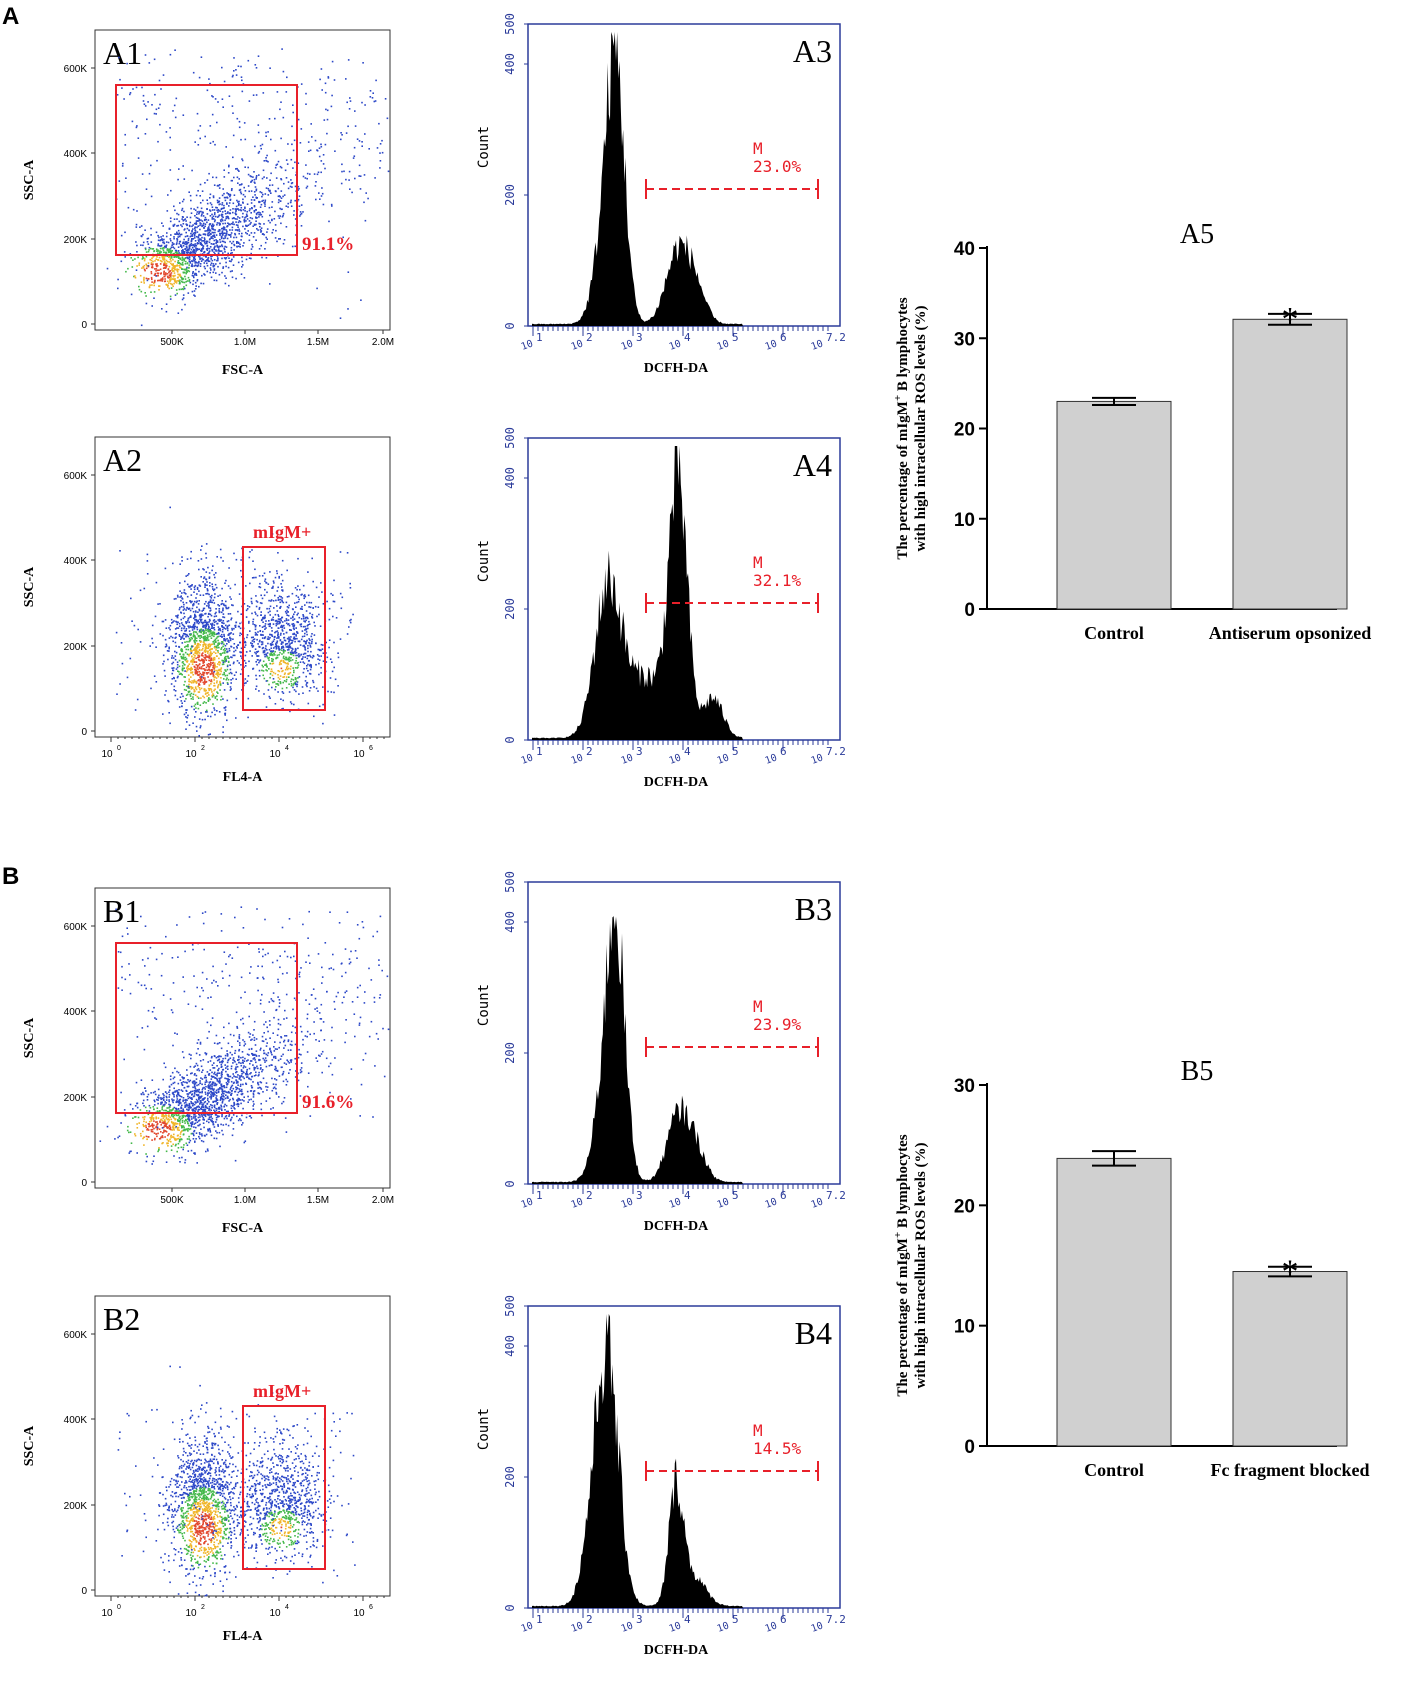 This screenshot has height=1691, width=1417. Describe the element at coordinates (10, 16) in the screenshot. I see `section-label-a: A` at that location.